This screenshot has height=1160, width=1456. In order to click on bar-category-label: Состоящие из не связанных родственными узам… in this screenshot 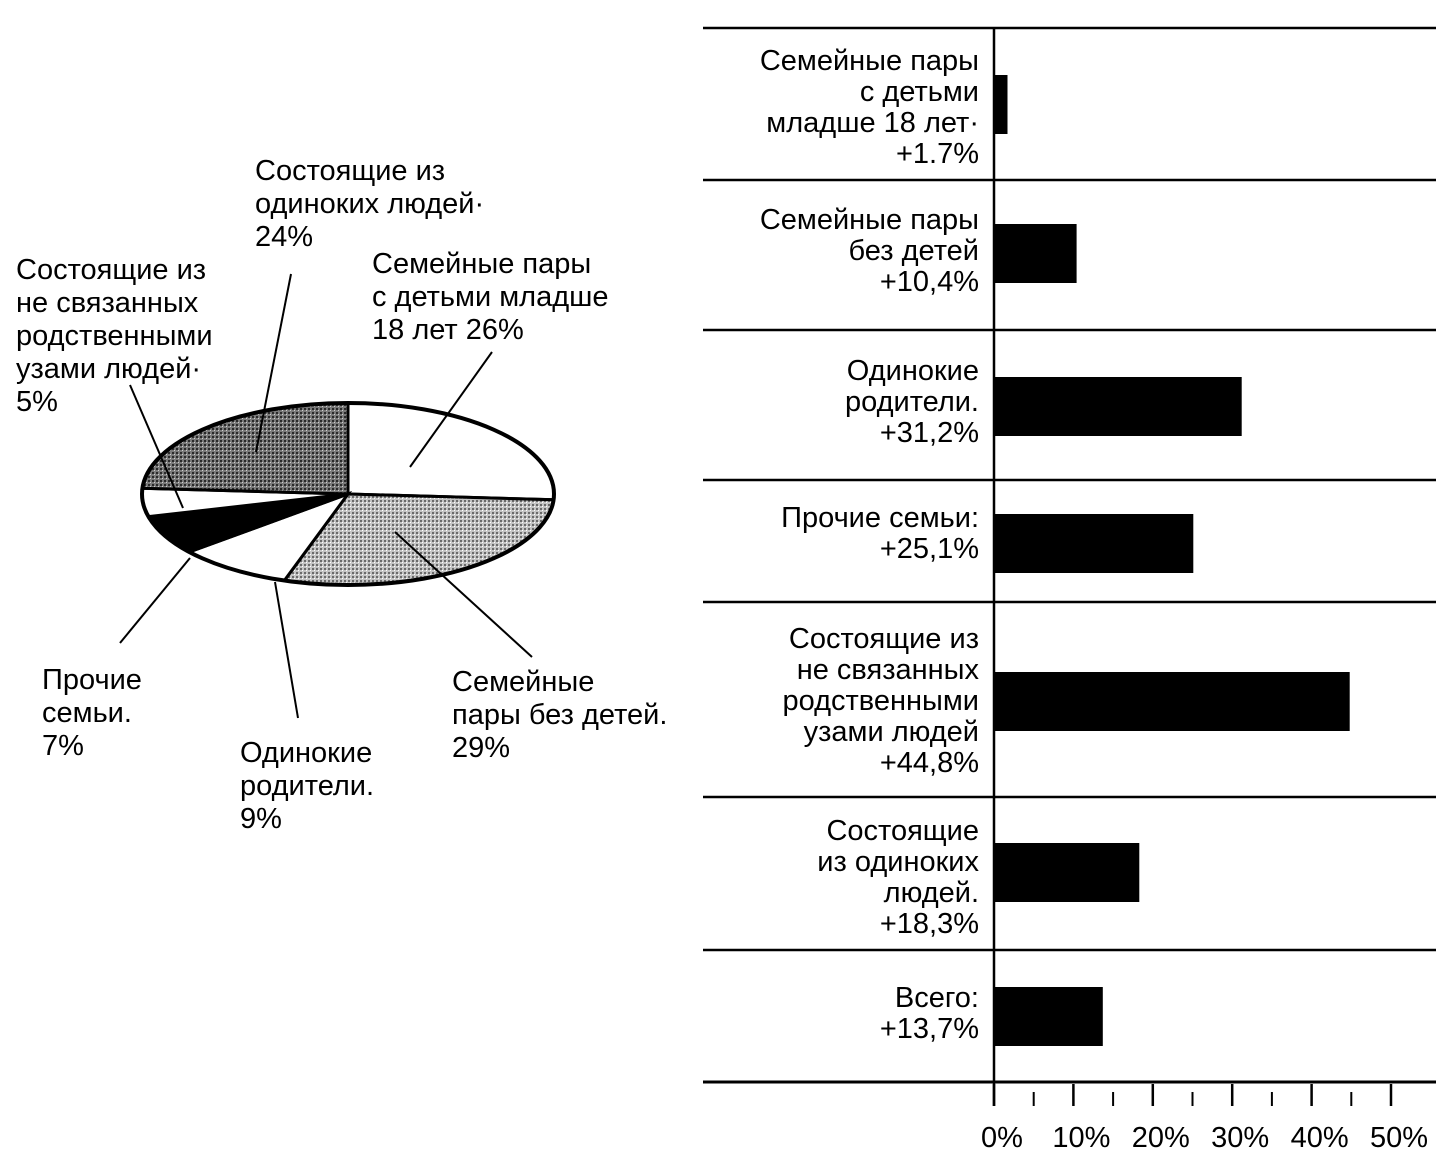, I will do `click(880, 701)`.